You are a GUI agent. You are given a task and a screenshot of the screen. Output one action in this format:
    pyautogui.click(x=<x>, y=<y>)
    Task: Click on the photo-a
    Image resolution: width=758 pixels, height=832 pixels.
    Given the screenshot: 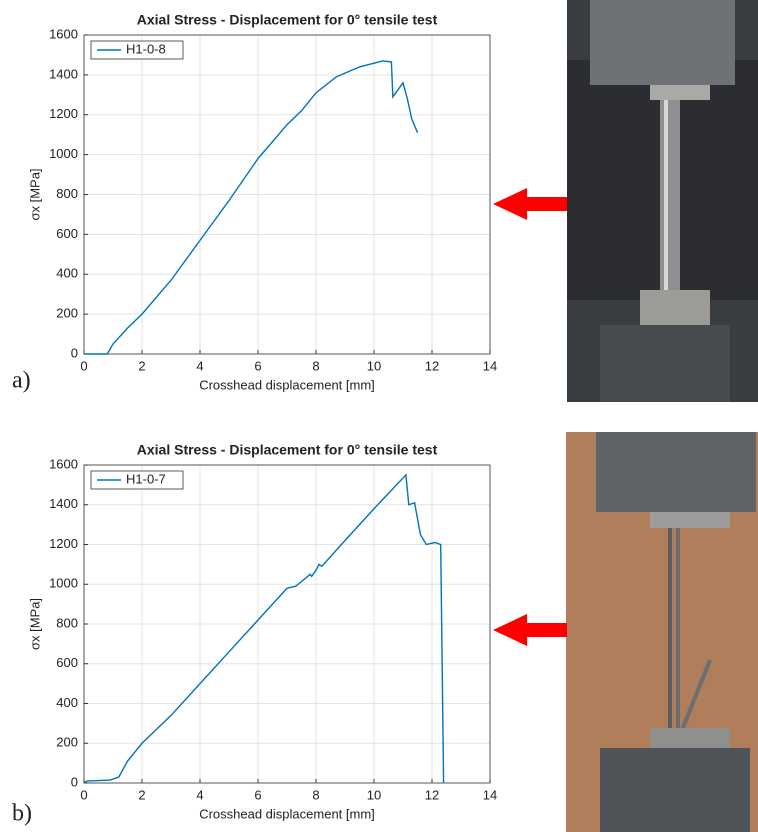 What is the action you would take?
    pyautogui.click(x=662, y=201)
    